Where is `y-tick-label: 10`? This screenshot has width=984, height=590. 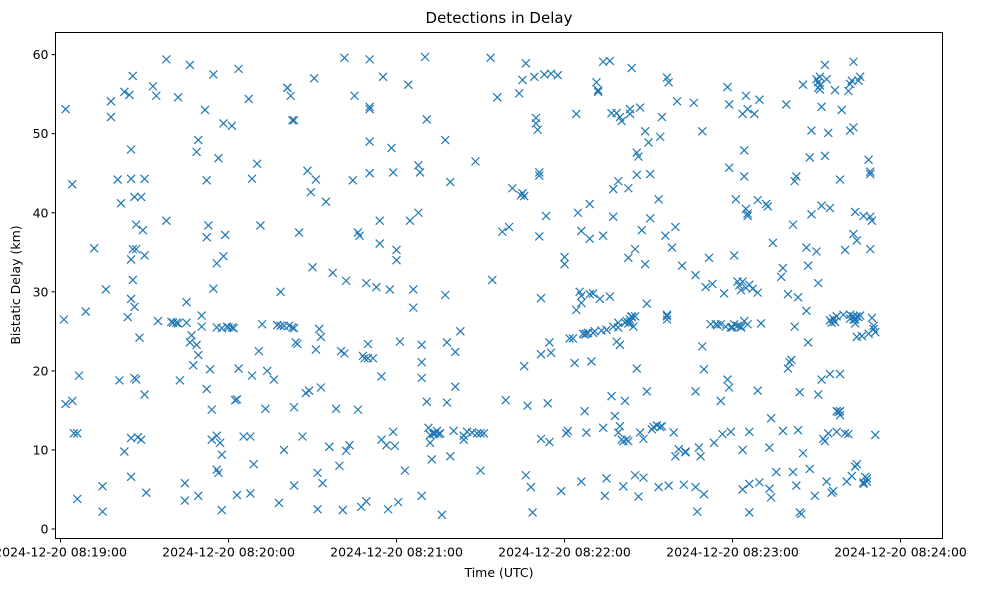 y-tick-label: 10 is located at coordinates (41, 449).